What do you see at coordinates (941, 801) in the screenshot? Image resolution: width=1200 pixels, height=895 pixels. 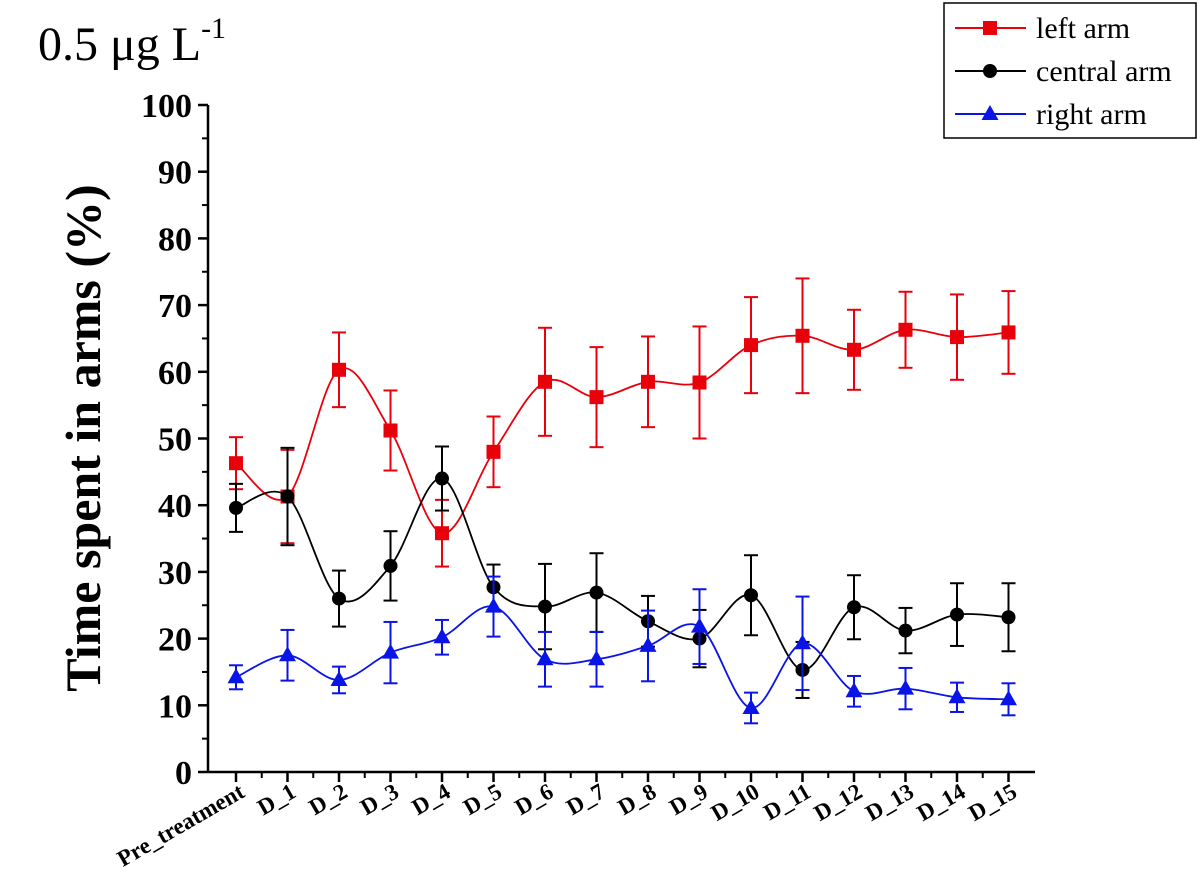 I see `x-tick-label: D_14` at bounding box center [941, 801].